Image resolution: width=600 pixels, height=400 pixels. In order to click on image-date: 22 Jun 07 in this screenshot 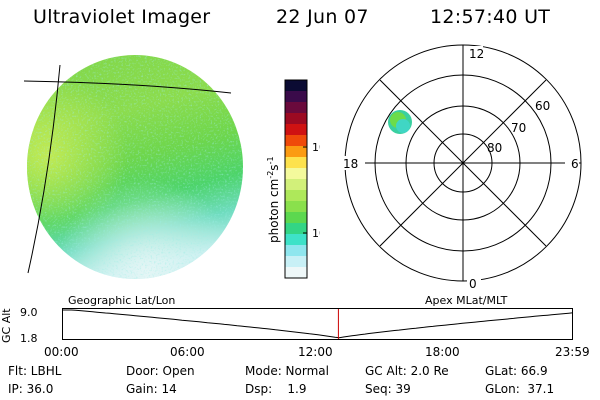, I will do `click(322, 17)`.